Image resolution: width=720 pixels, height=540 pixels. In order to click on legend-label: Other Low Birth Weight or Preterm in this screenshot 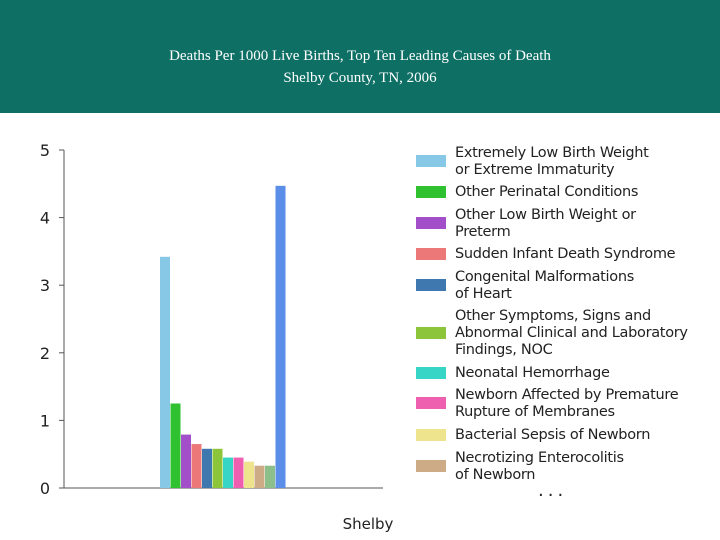, I will do `click(545, 223)`.